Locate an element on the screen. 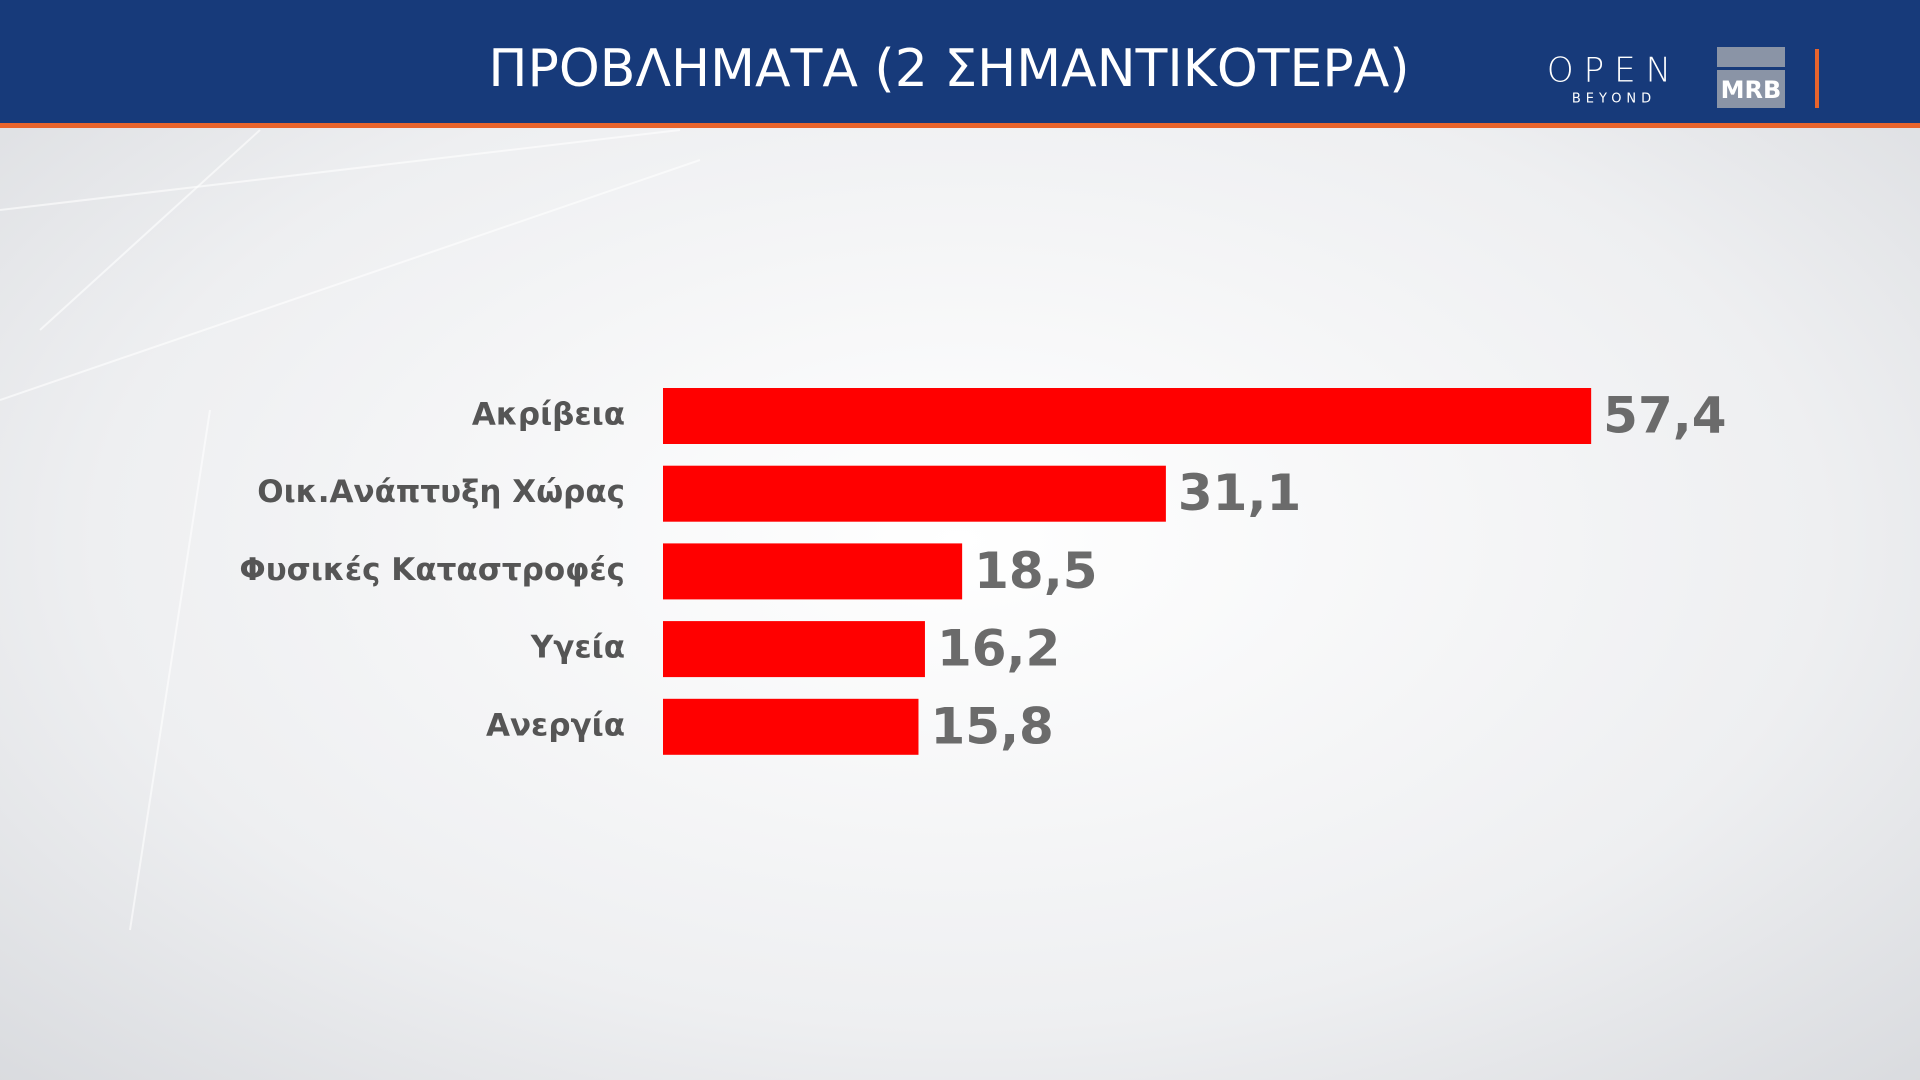 Image resolution: width=1920 pixels, height=1080 pixels. category-label: Ακρίβεια is located at coordinates (548, 415).